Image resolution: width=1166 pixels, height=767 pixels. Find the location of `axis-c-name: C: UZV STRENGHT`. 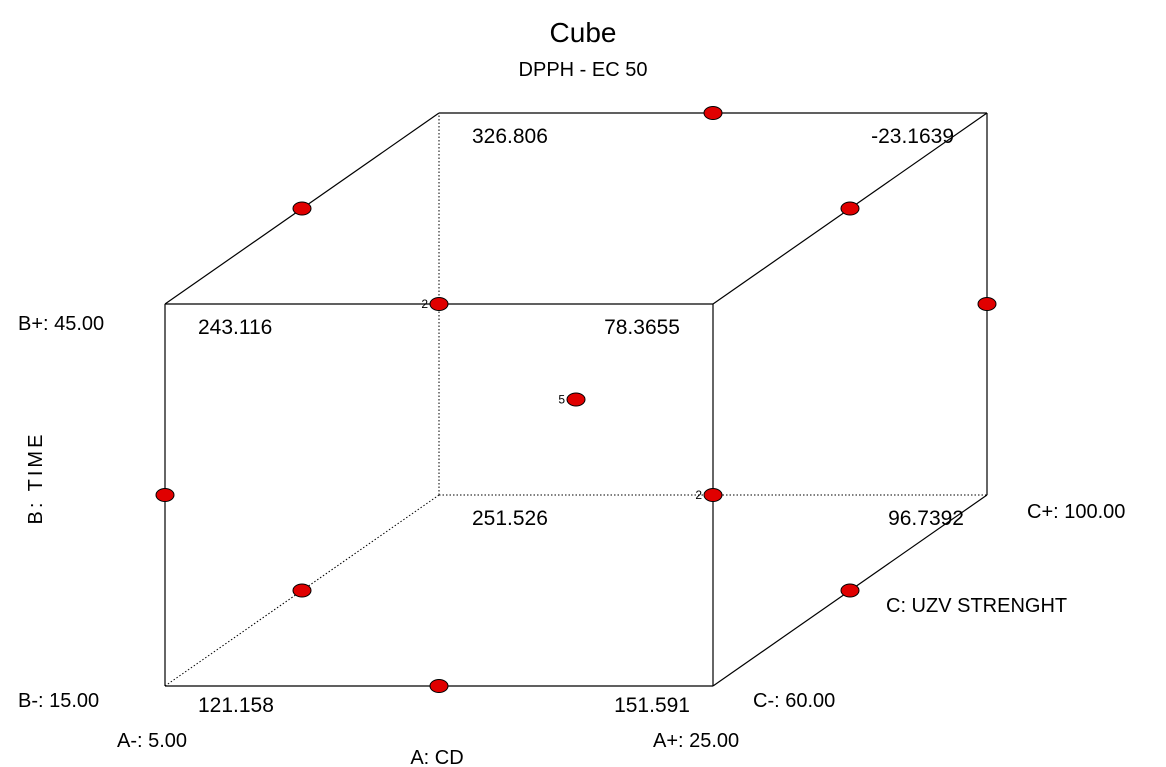

axis-c-name: C: UZV STRENGHT is located at coordinates (976, 606).